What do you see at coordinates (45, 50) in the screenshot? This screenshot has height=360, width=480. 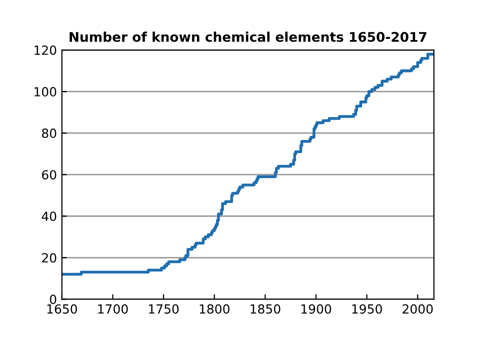 I see `y-tick-label: 120` at bounding box center [45, 50].